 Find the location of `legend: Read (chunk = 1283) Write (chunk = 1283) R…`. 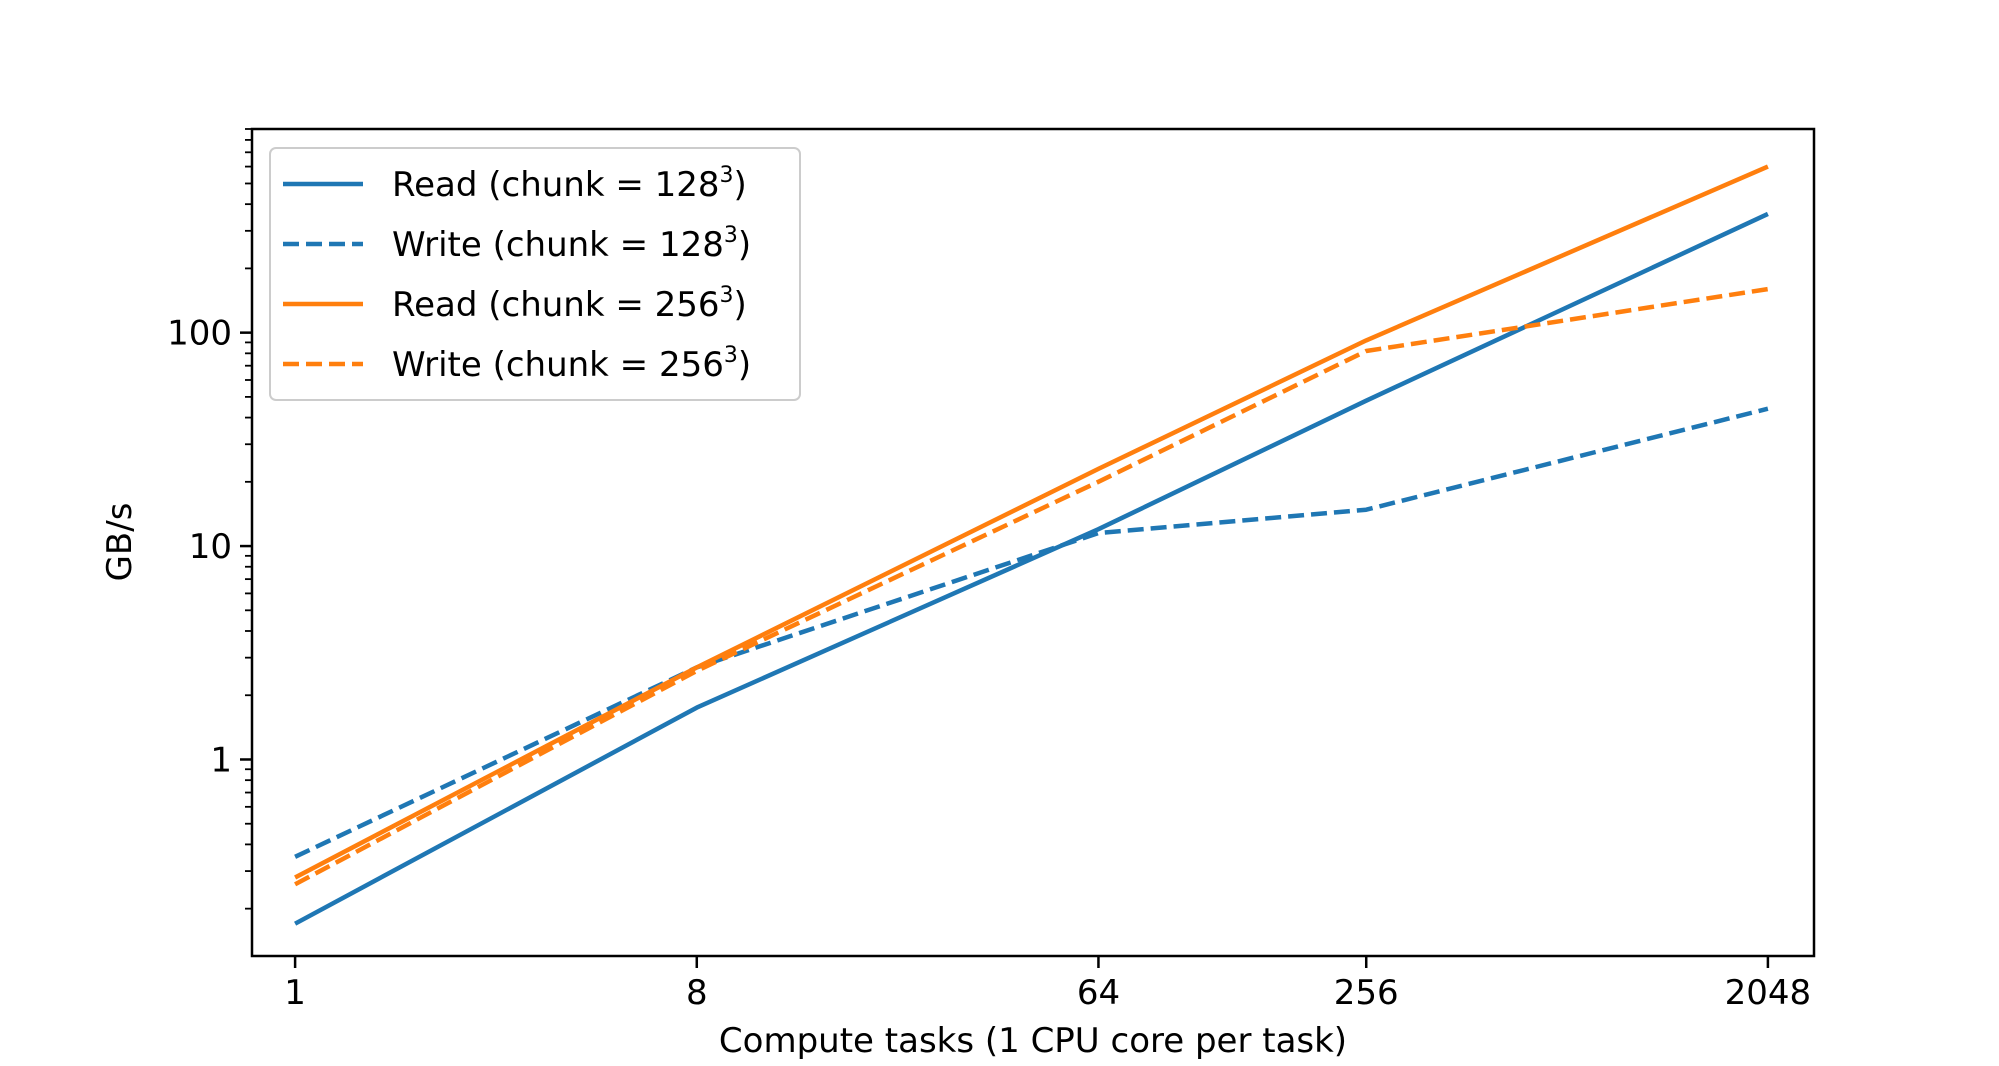

legend: Read (chunk = 1283) Write (chunk = 1283) R… is located at coordinates (535, 274).